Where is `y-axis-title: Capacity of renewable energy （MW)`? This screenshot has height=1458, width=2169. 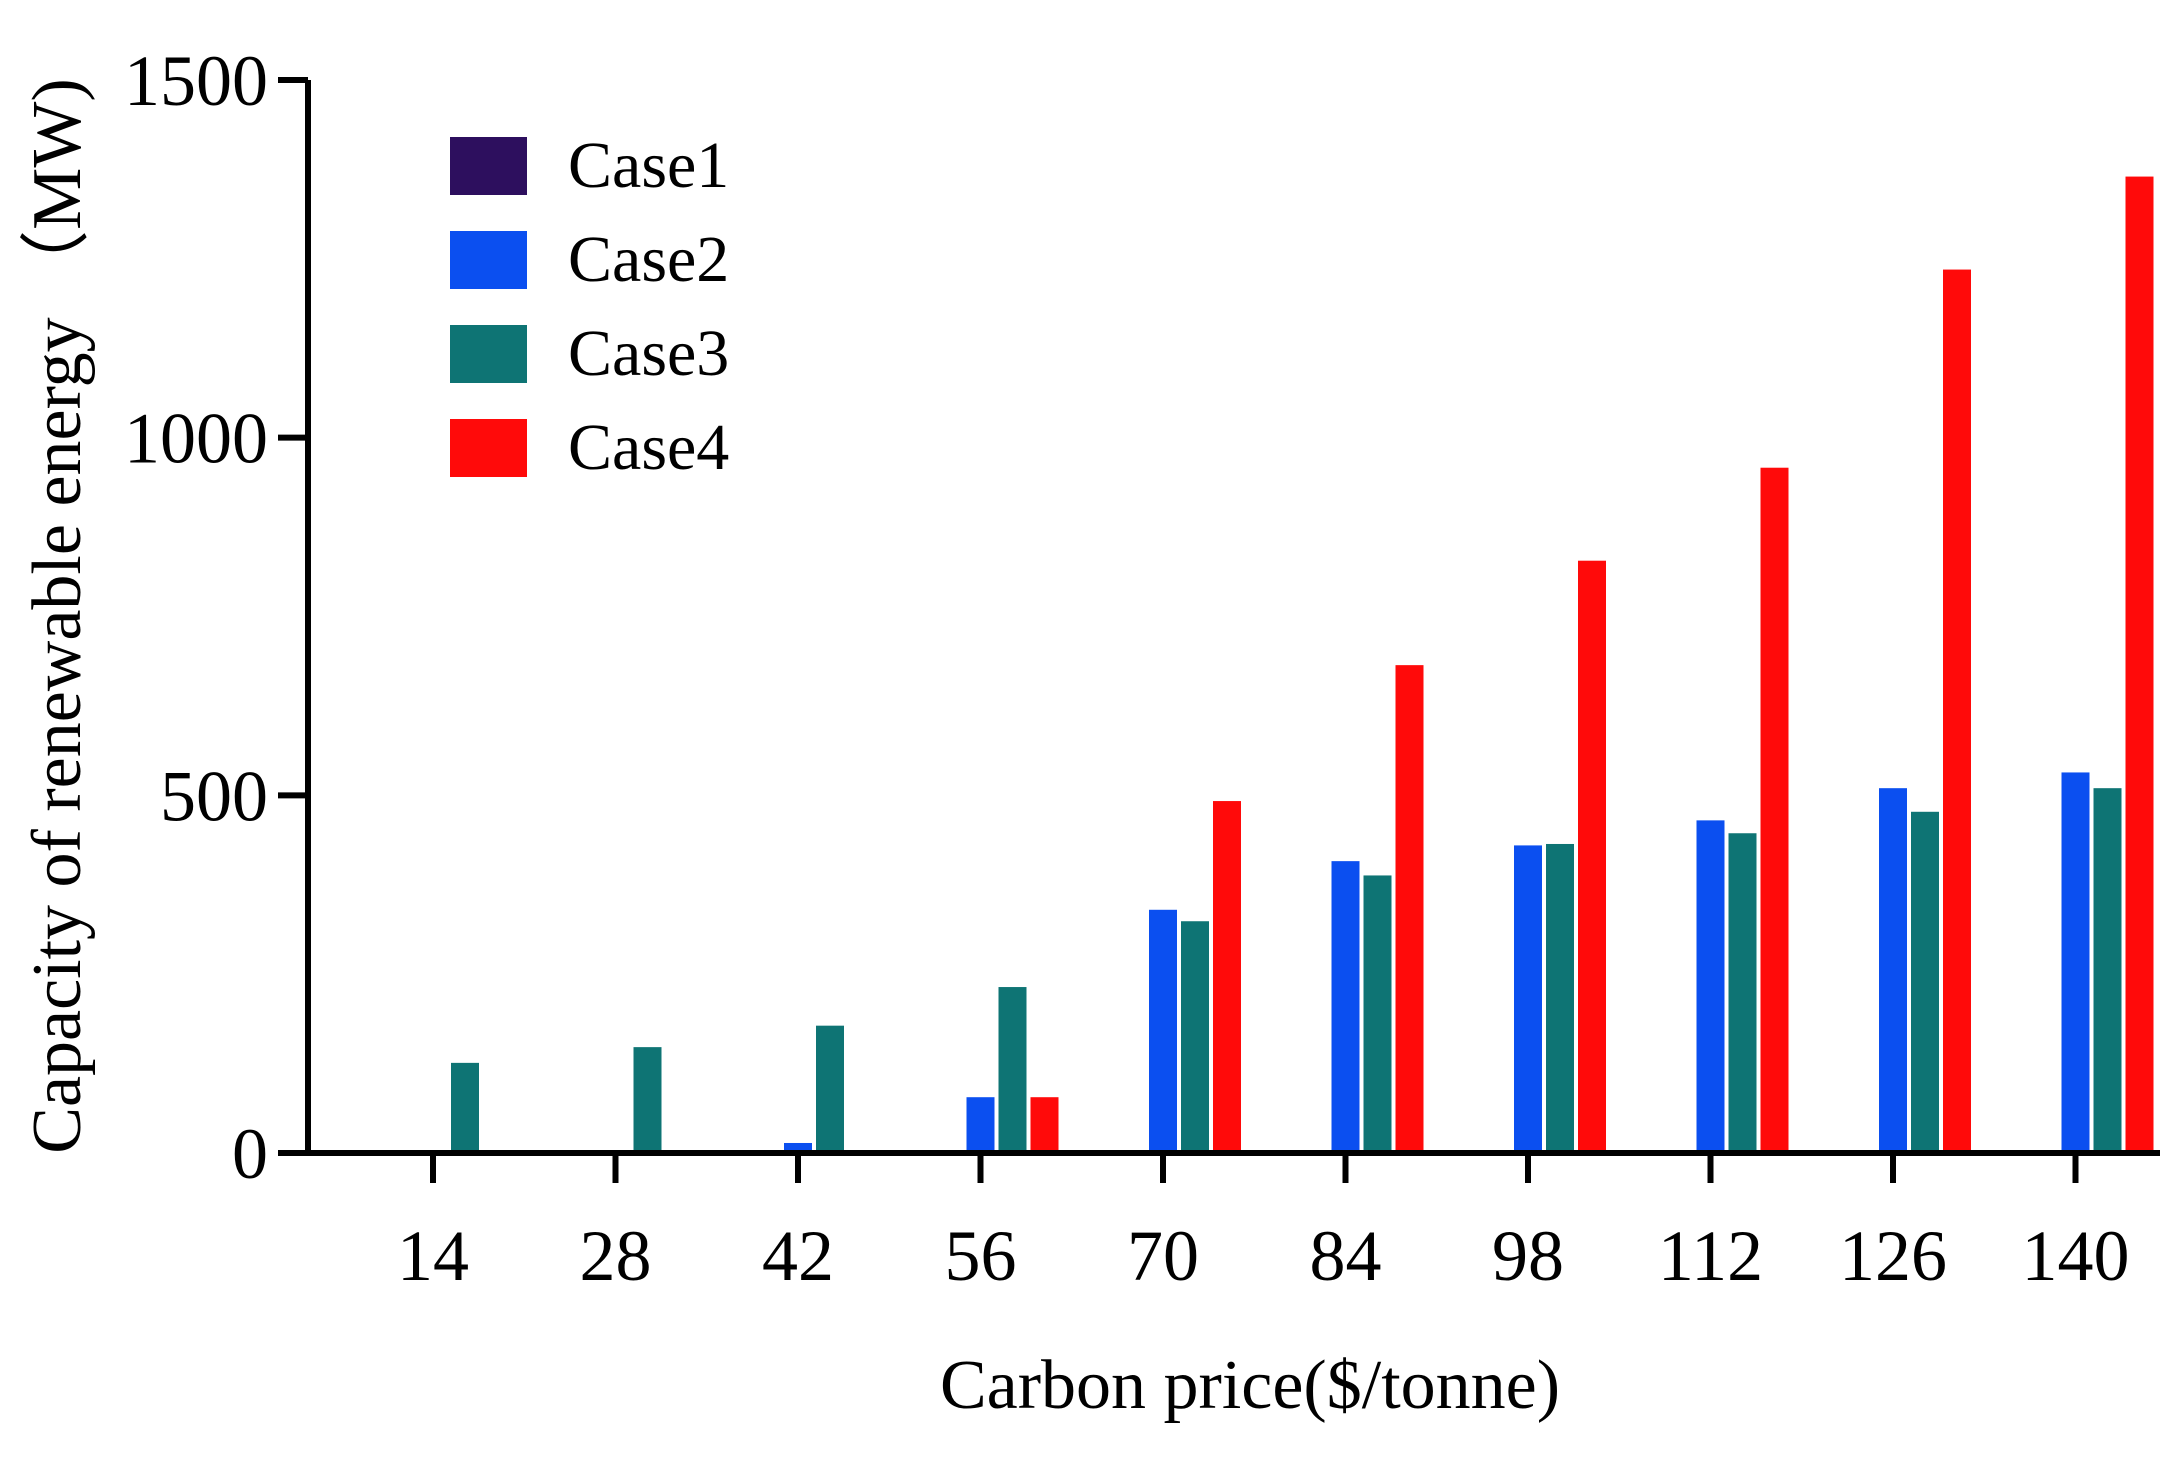 y-axis-title: Capacity of renewable energy （MW) is located at coordinates (57, 616).